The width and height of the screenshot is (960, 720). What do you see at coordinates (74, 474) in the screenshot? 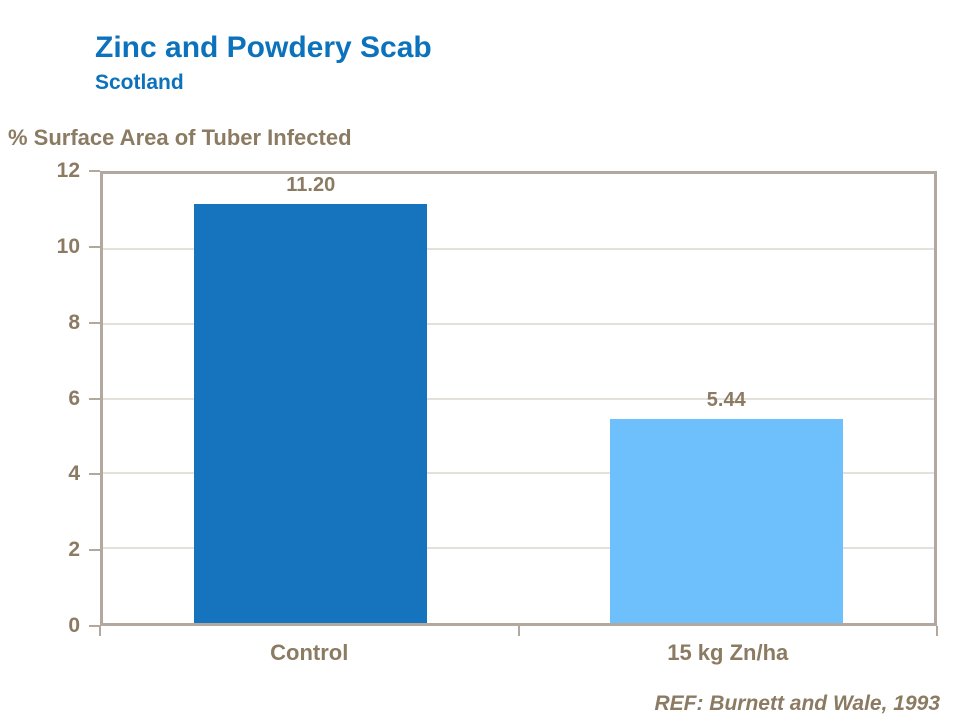
I see `y-tick-label-4: 4` at bounding box center [74, 474].